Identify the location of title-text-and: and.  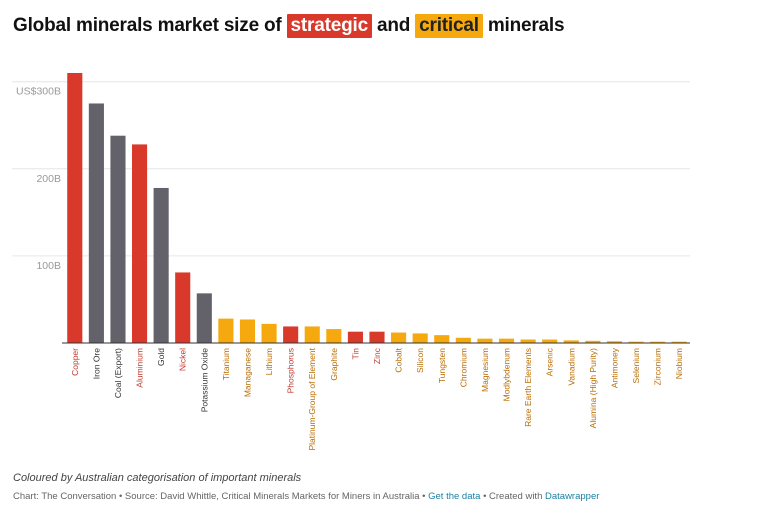
(393, 25).